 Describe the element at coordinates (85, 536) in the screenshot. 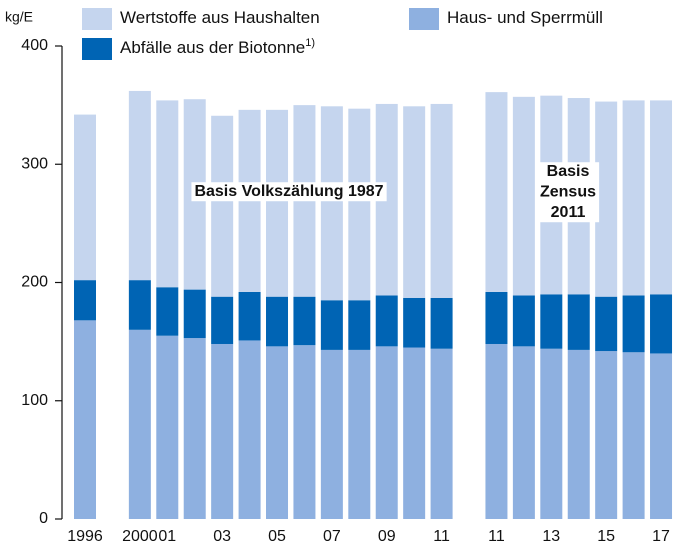

I see `x-tick-label: 1996` at that location.